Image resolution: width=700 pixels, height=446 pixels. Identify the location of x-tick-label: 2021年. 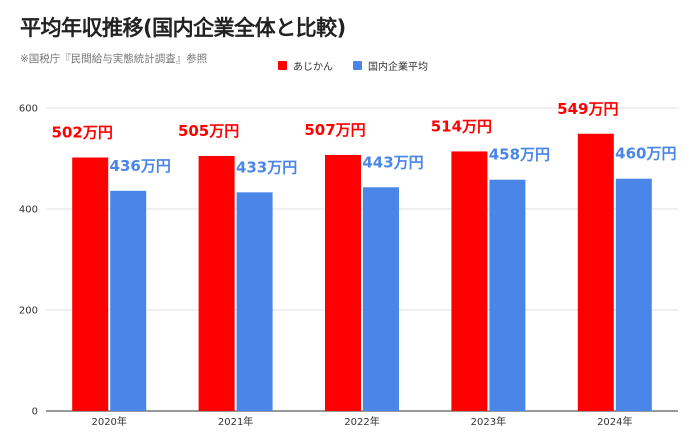
(235, 421).